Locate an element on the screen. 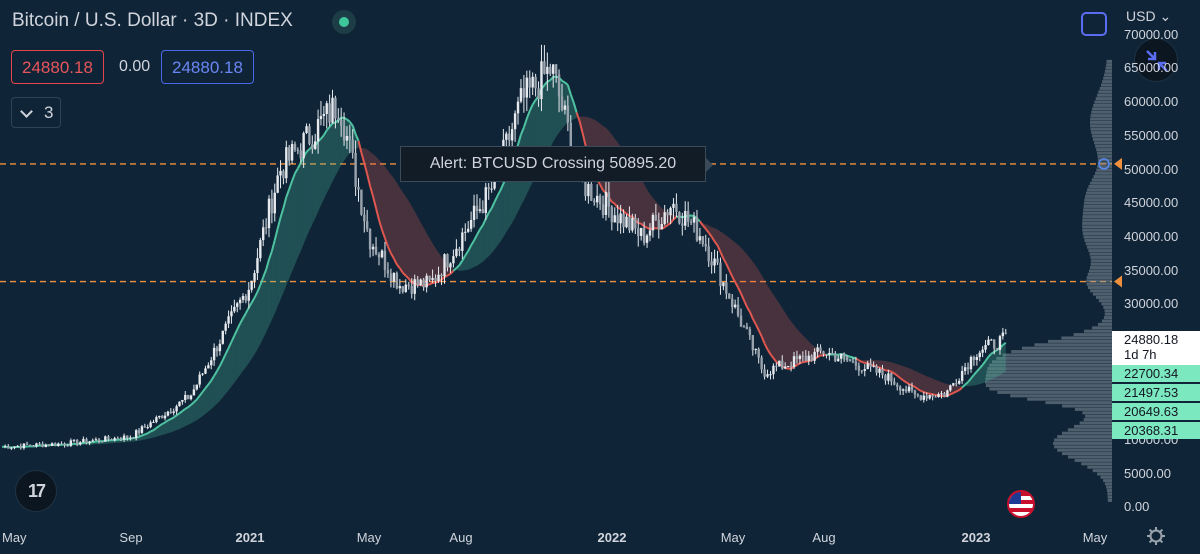 This screenshot has width=1200, height=554. us-flag-icon is located at coordinates (1021, 504).